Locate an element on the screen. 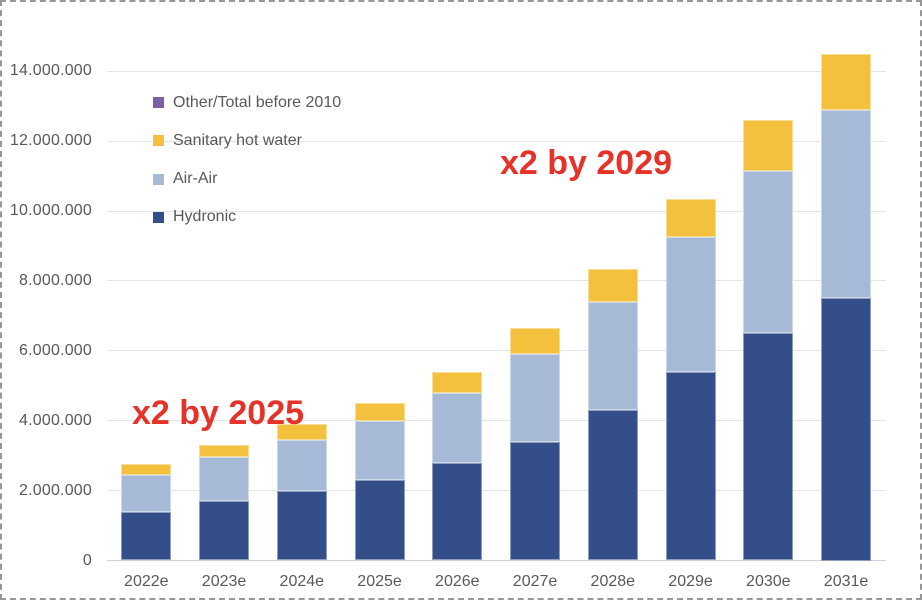 The height and width of the screenshot is (600, 922). x-axis-tick-label: 2026e is located at coordinates (457, 581).